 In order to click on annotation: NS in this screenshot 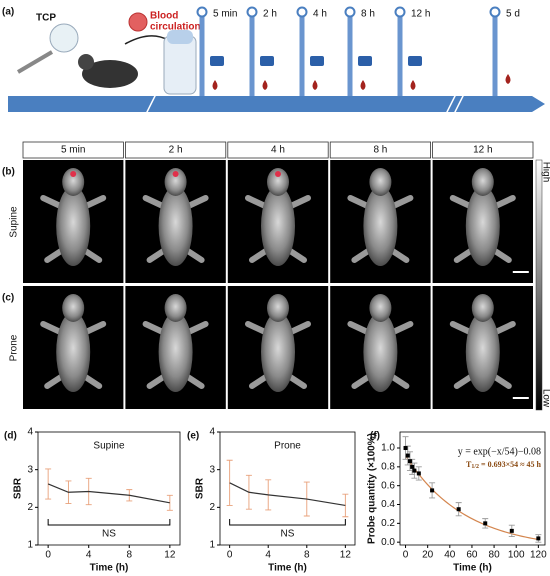, I will do `click(109, 534)`.